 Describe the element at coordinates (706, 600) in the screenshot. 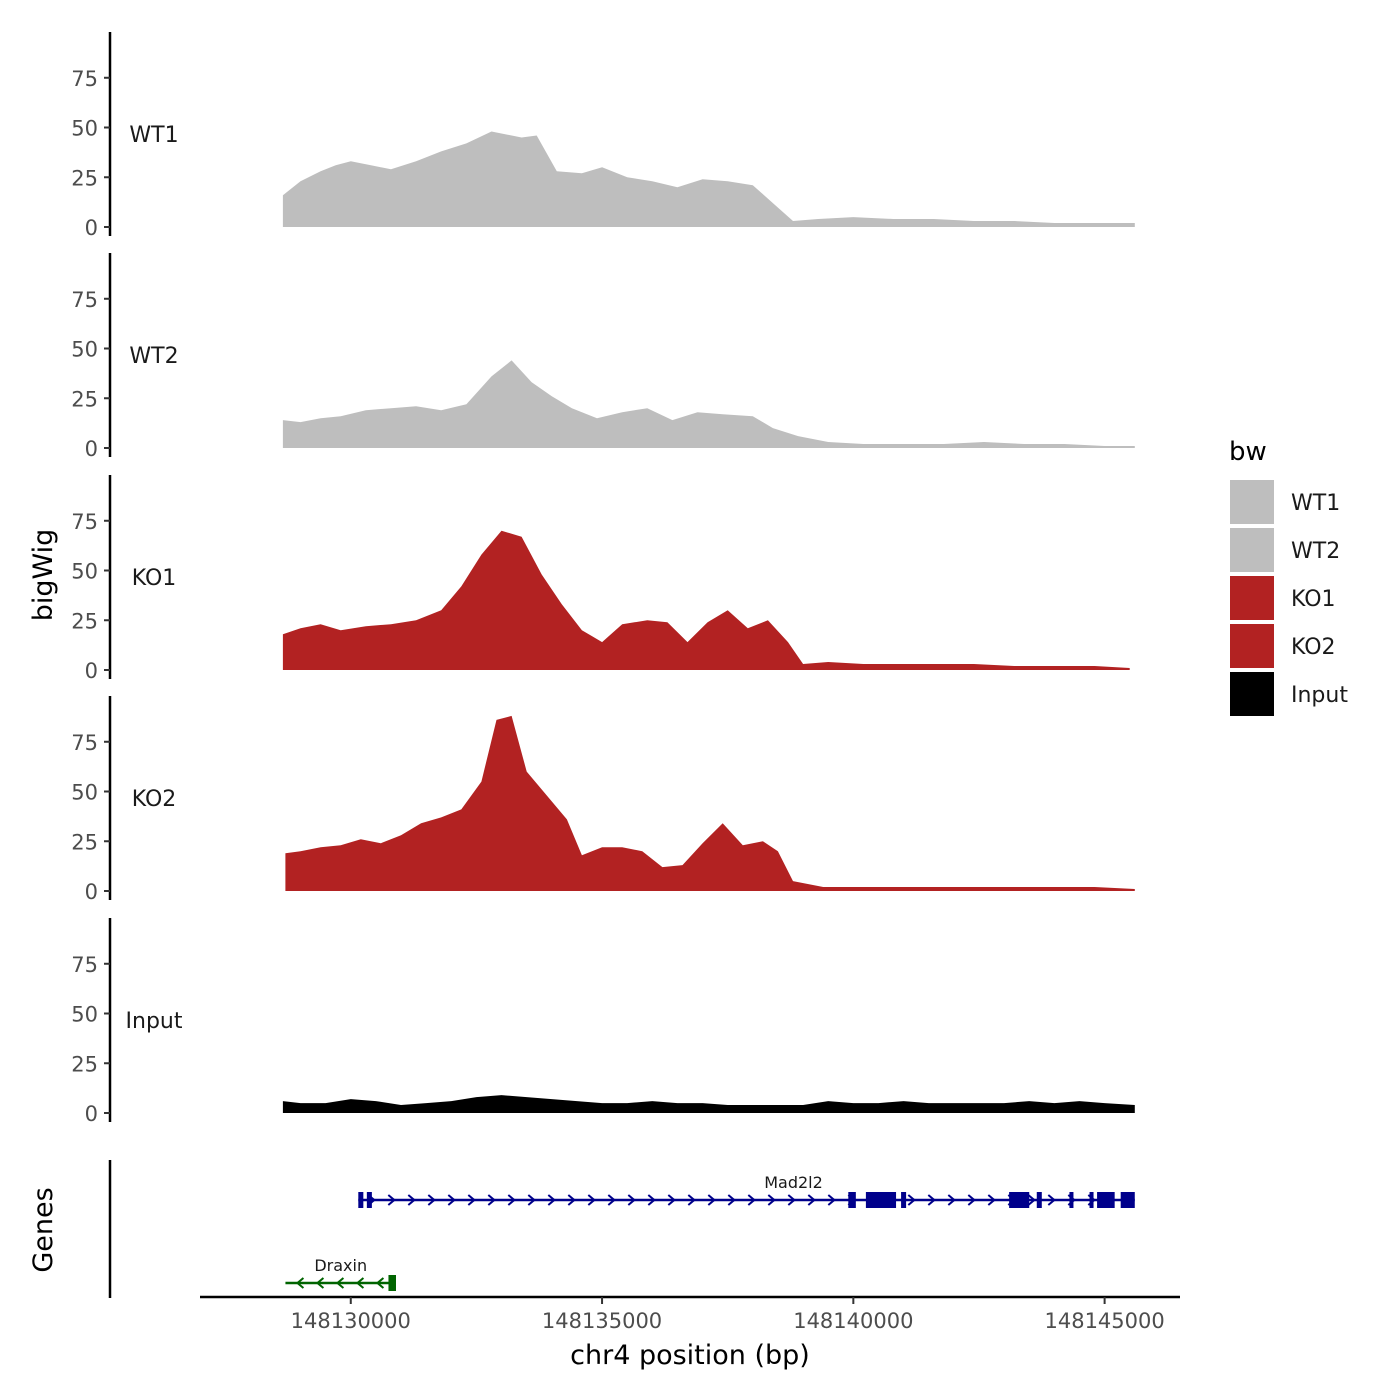

I see `coverage-area-ko1` at that location.